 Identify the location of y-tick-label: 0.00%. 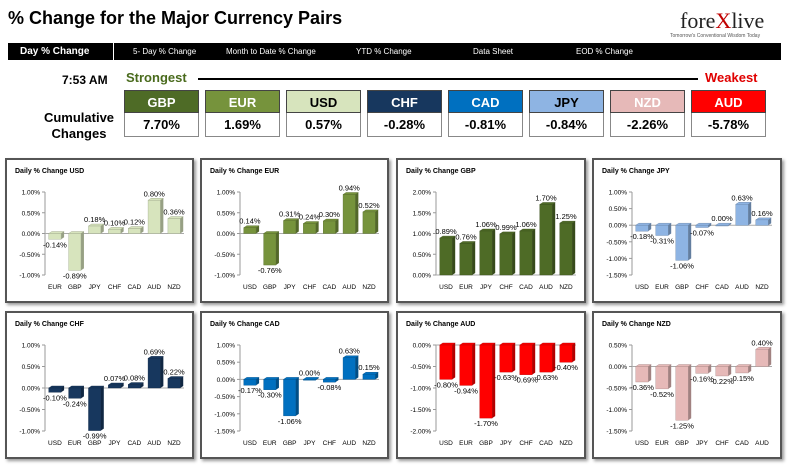
(422, 346).